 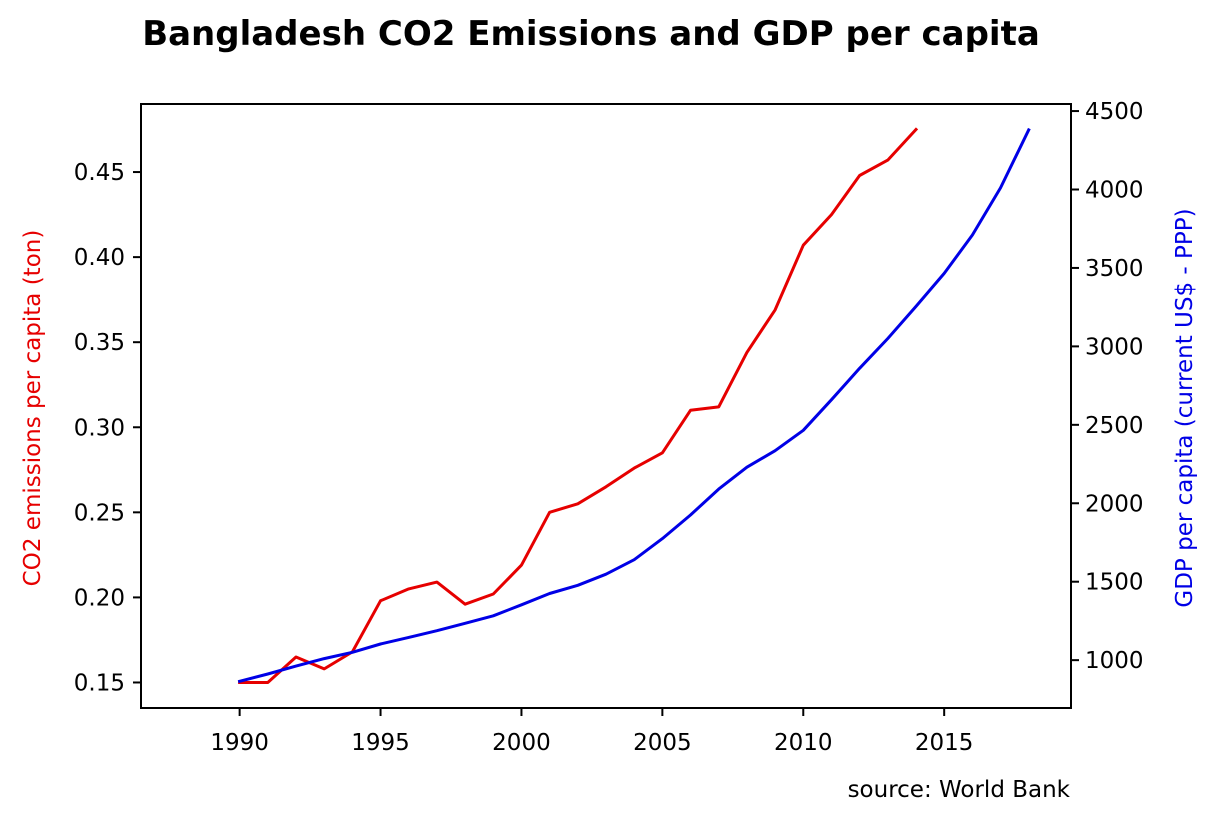 I want to click on left-y-tick-label: 0.20, so click(x=99, y=598).